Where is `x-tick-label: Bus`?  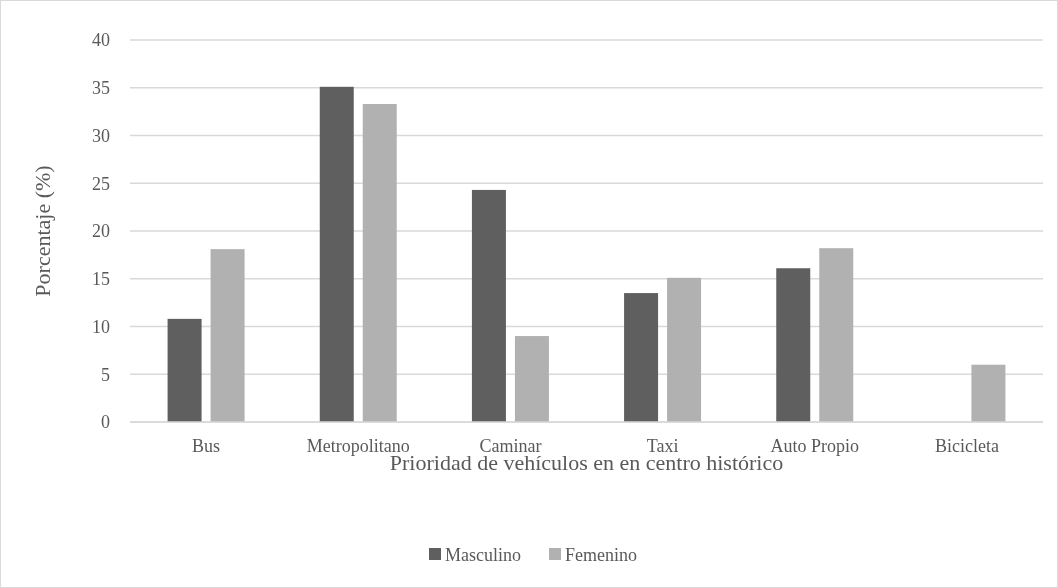 x-tick-label: Bus is located at coordinates (206, 446).